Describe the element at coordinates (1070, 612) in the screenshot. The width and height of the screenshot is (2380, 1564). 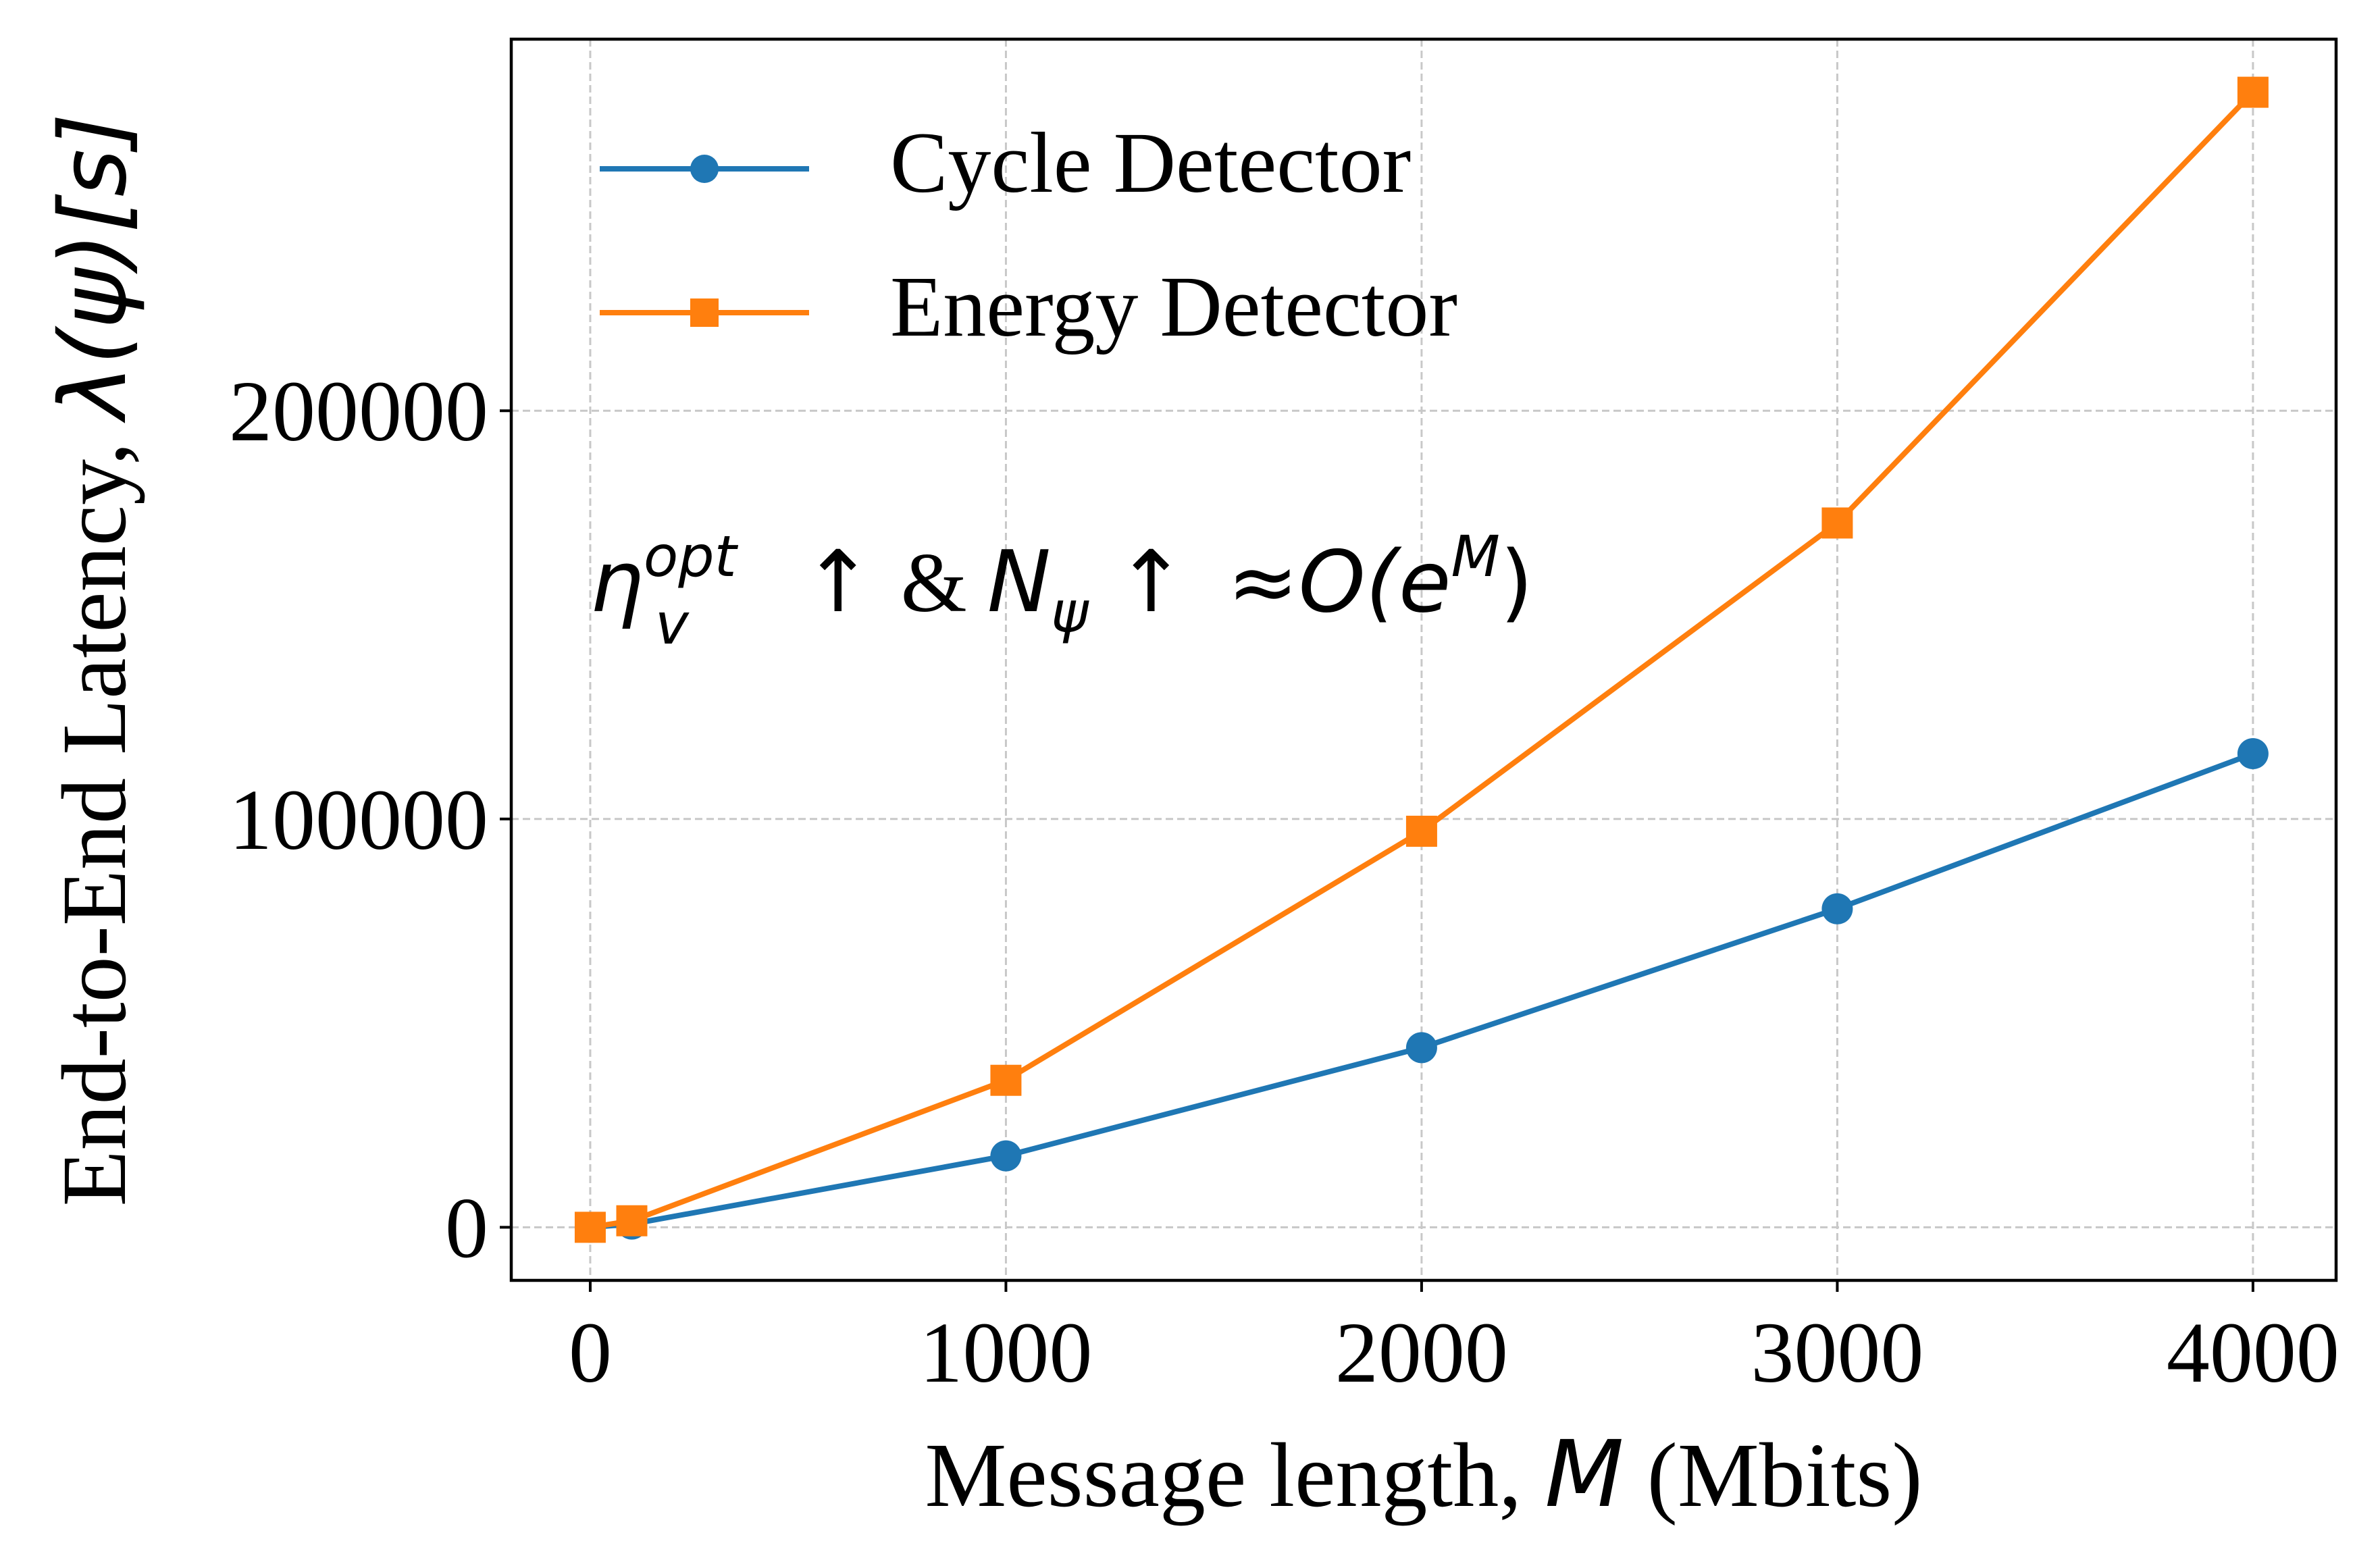
I see `annotation-n-sub: ψ` at that location.